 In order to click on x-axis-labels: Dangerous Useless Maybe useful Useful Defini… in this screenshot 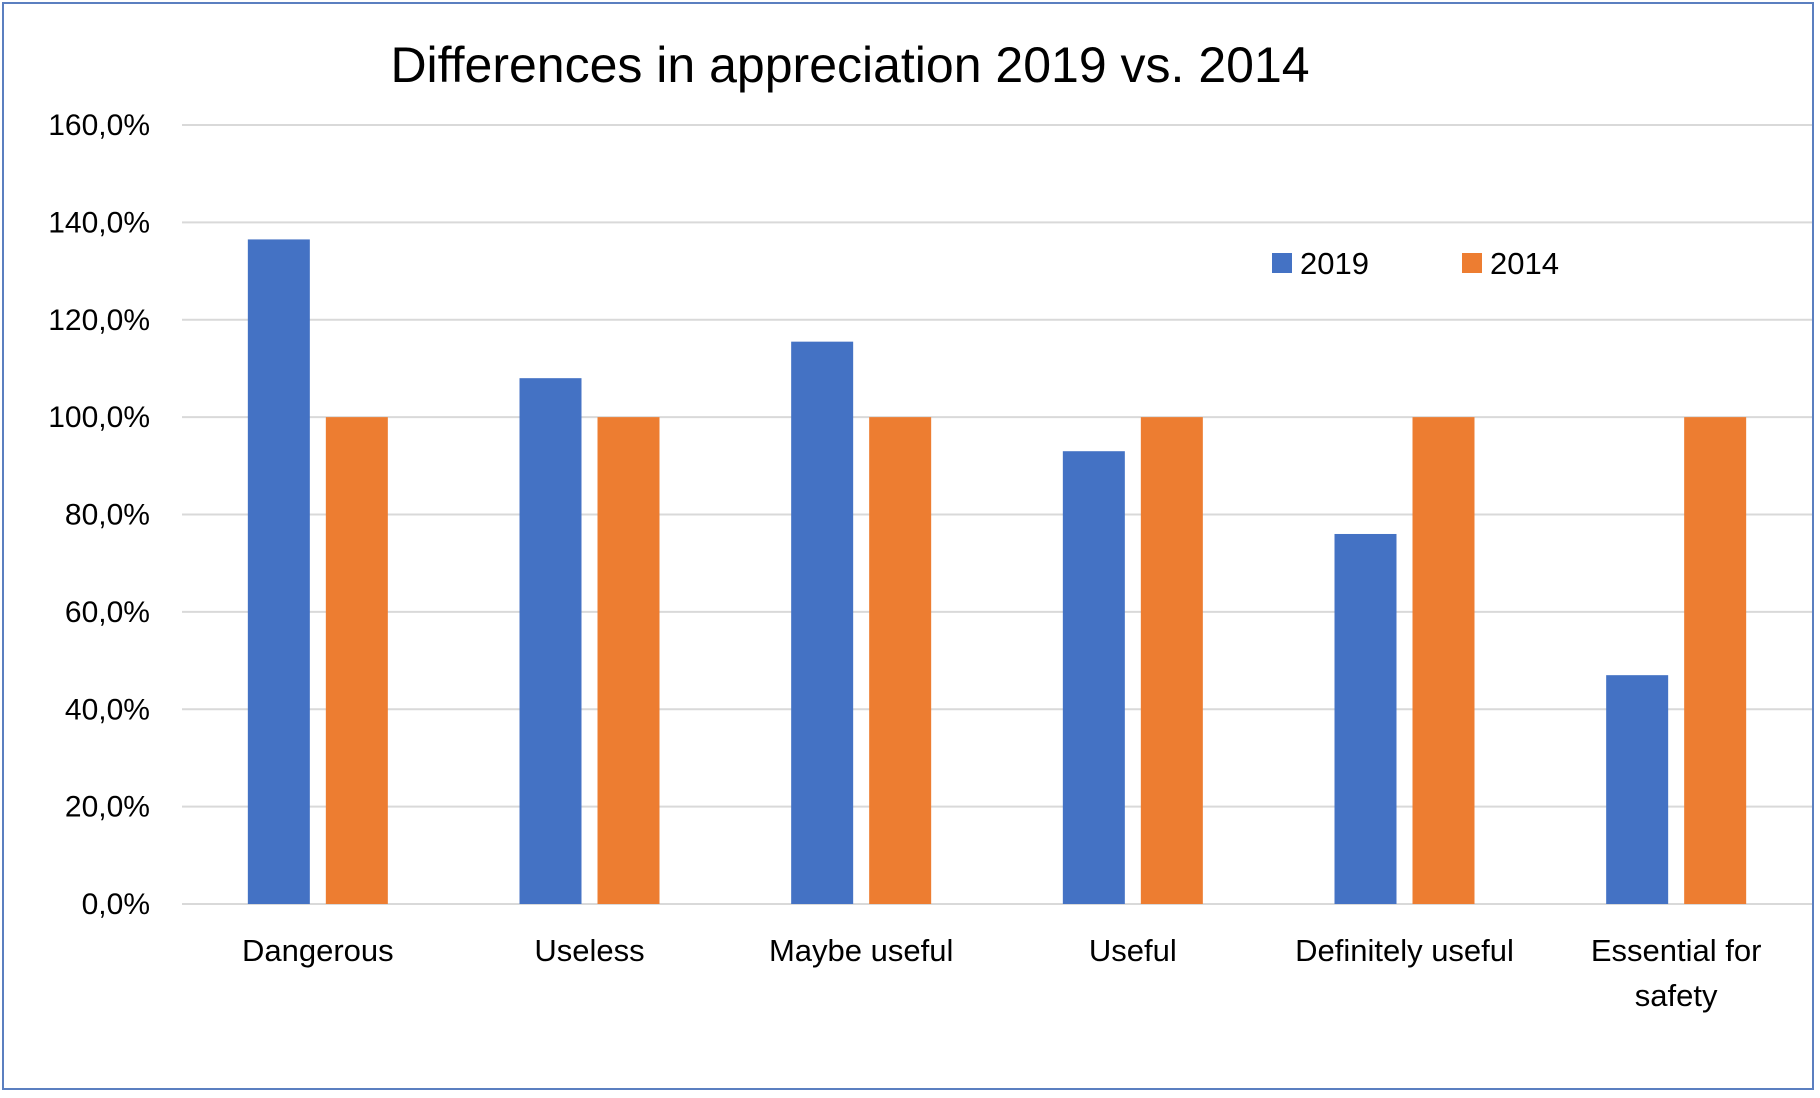, I will do `click(1001, 973)`.